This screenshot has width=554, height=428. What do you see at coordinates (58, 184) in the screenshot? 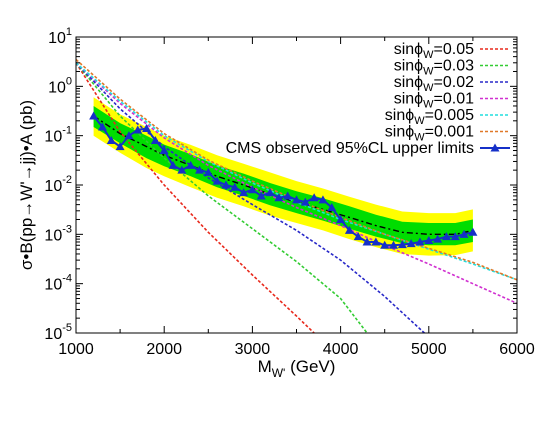
I see `y-tick-label: 10⁻²` at bounding box center [58, 184].